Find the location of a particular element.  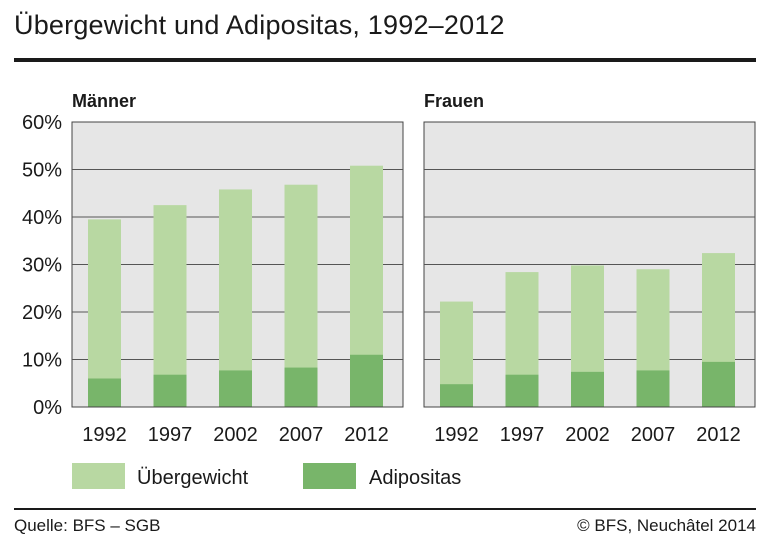

legend-swatch-uebergewicht is located at coordinates (98, 476).